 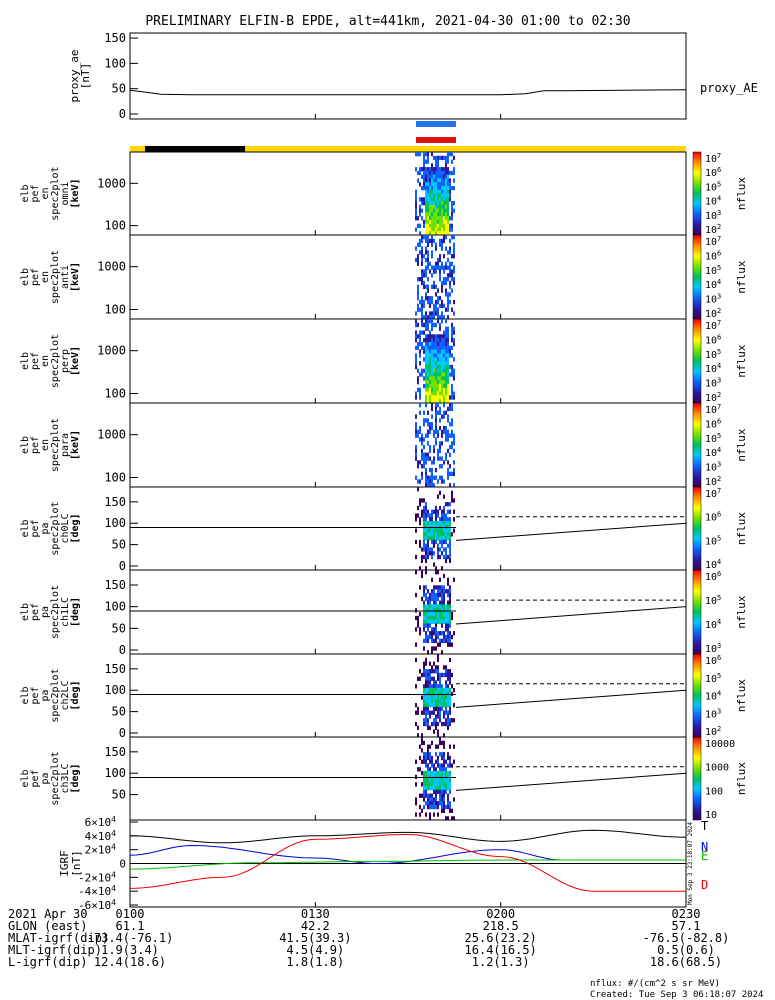 I want to click on panel-ytick-label: 100, so click(x=115, y=478).